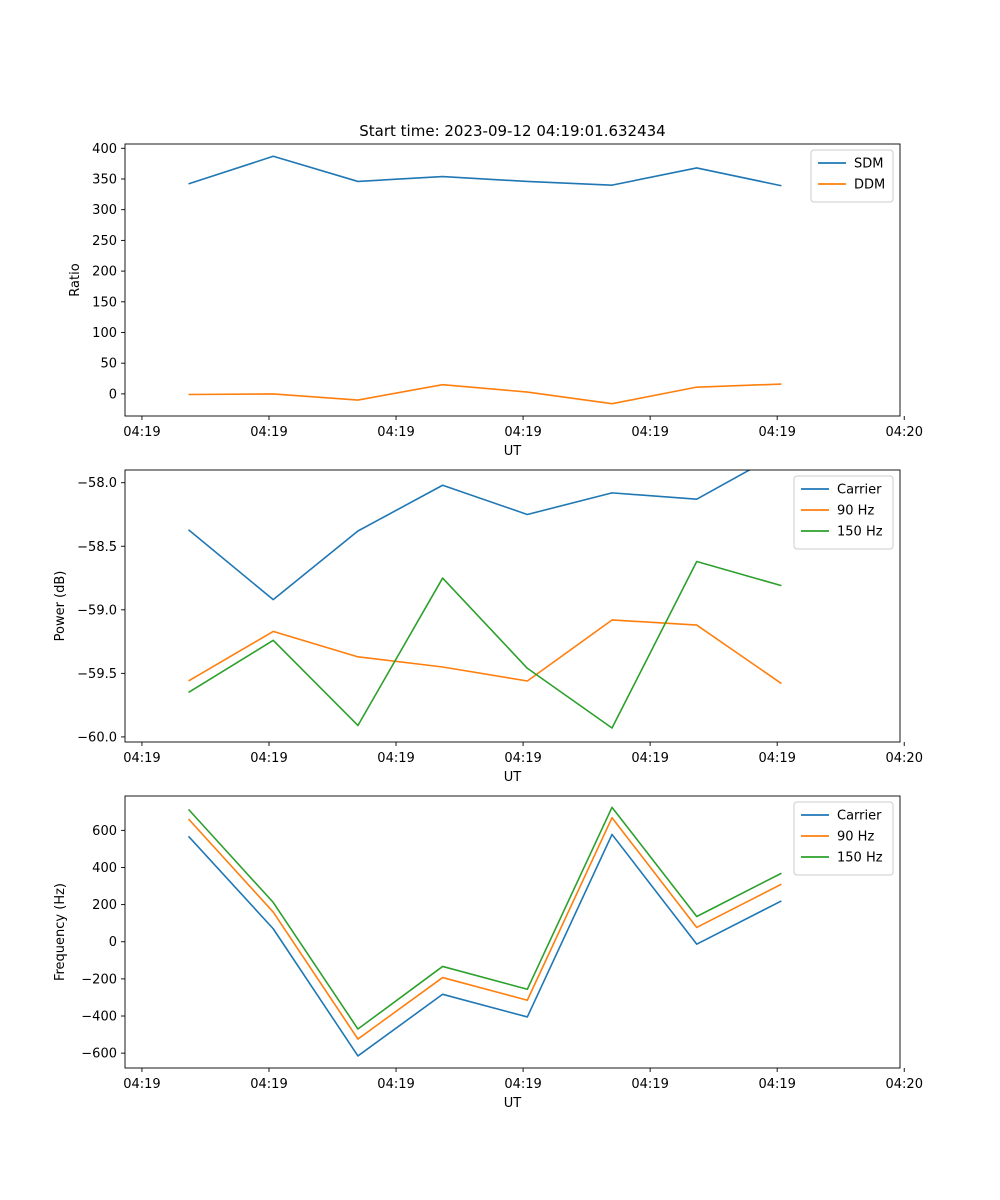 Image resolution: width=1000 pixels, height=1200 pixels. I want to click on frequency-legend: Carrier 90 Hz 150 Hz, so click(843, 838).